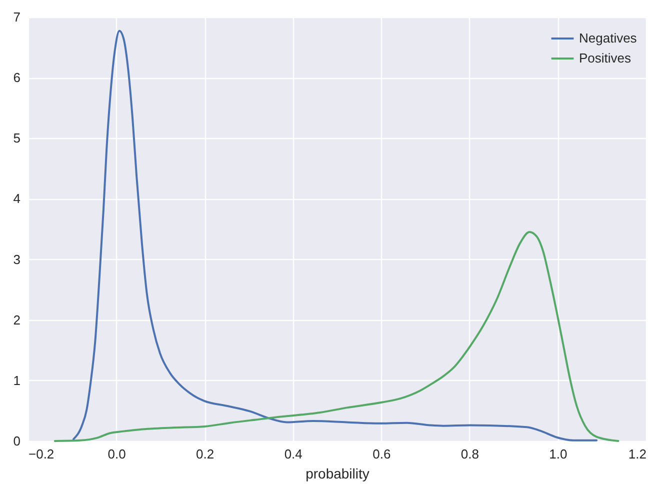 The image size is (667, 497). Describe the element at coordinates (41, 454) in the screenshot. I see `x-tick-label: −0.2` at that location.